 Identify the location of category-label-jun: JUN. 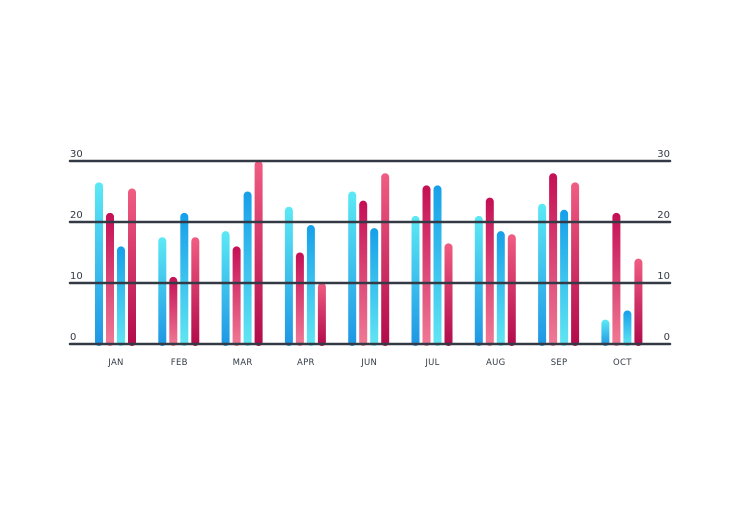
(368, 363).